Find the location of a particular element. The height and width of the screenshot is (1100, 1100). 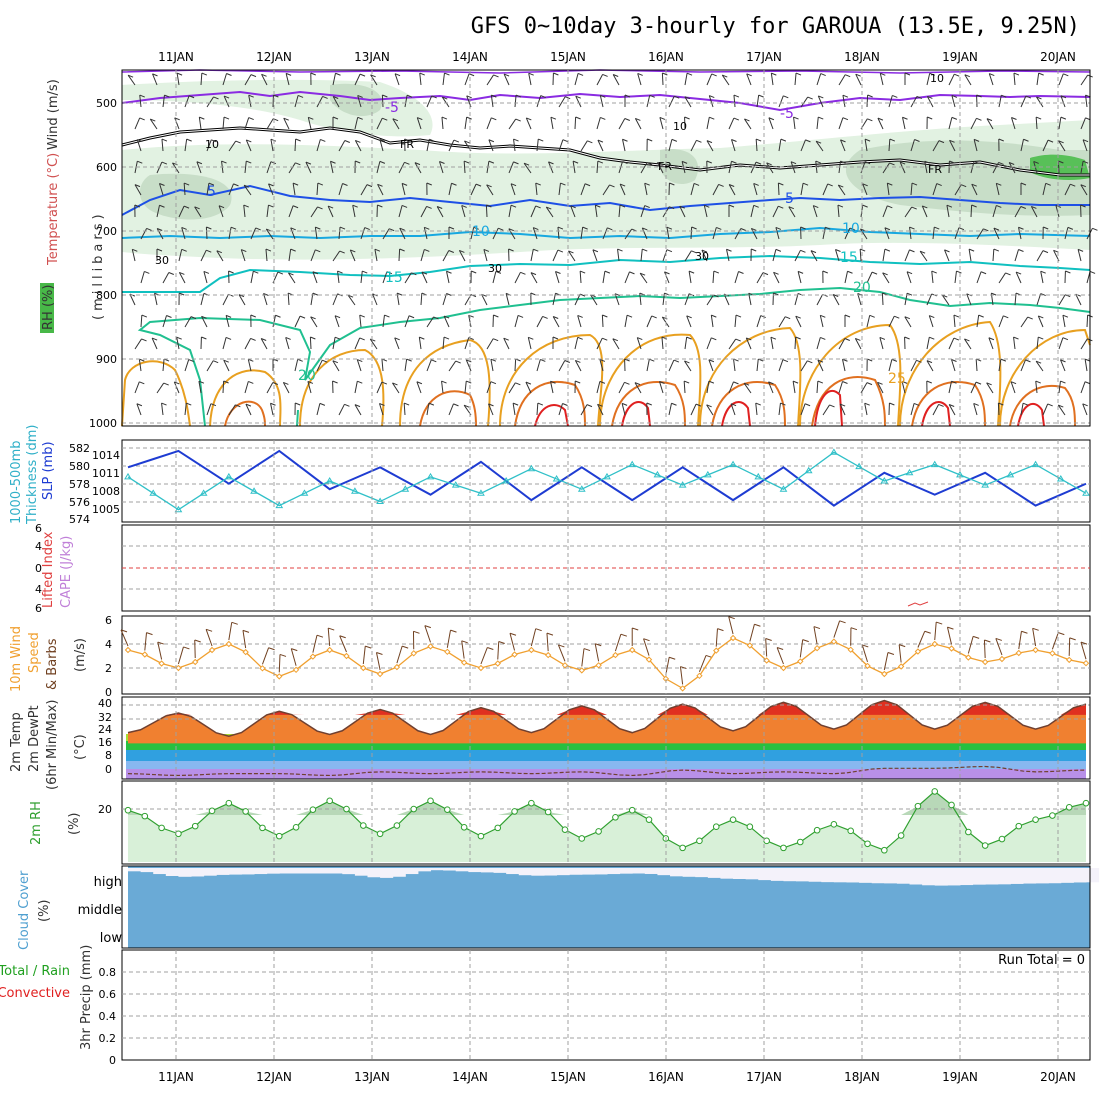

contour-label: 30 is located at coordinates (702, 256).